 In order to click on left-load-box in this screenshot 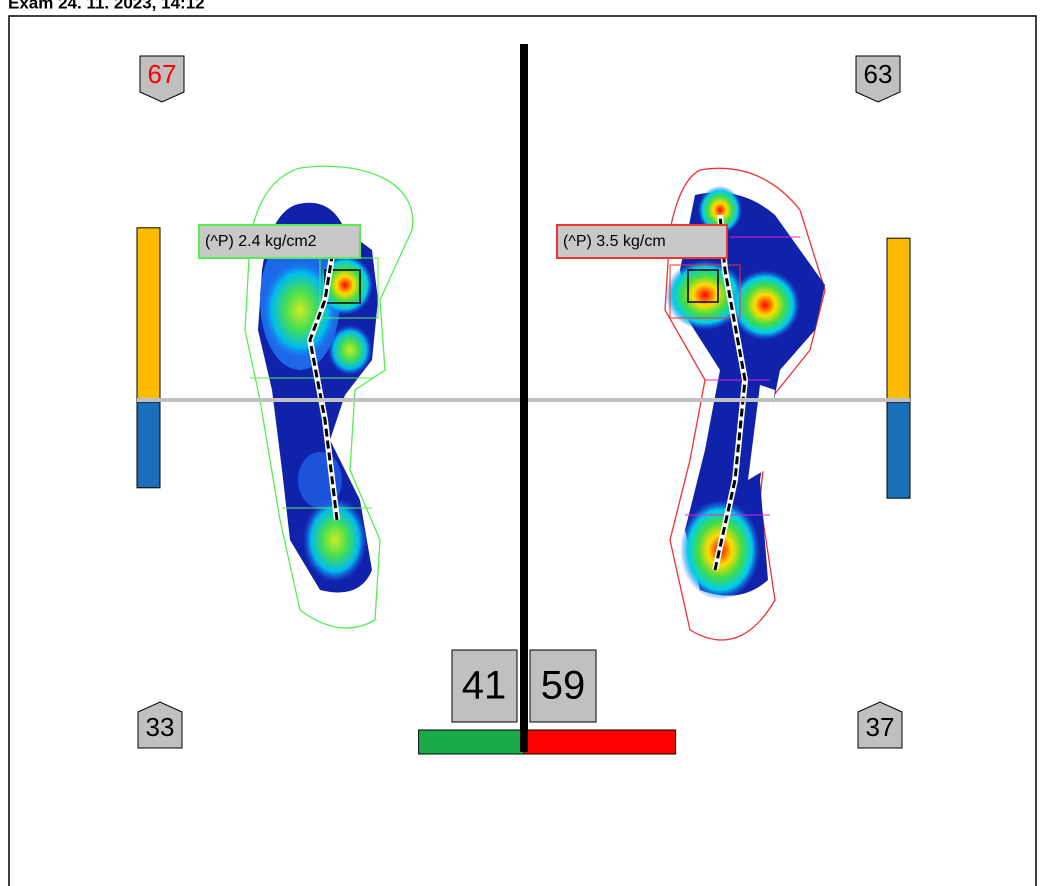, I will do `click(484, 686)`.